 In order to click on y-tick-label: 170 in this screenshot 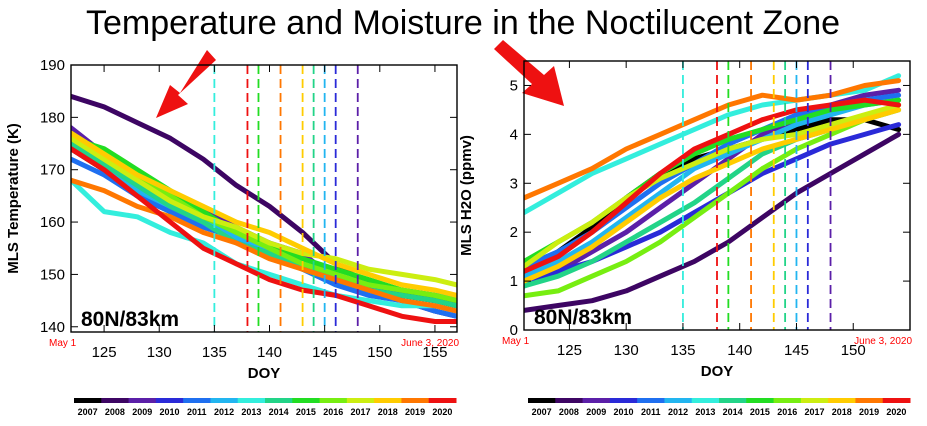, I will do `click(52, 170)`.